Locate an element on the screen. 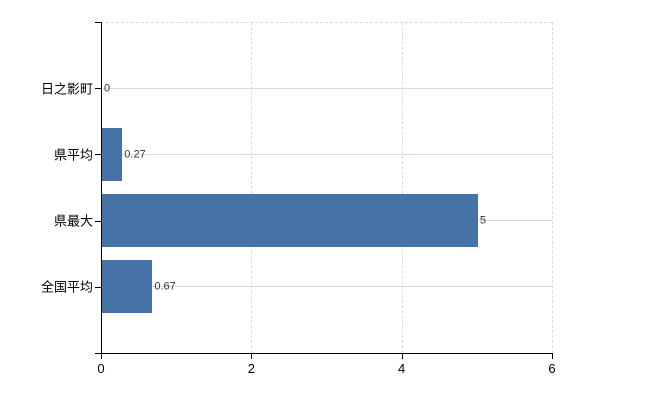  x-tick-label-0: 0 is located at coordinates (101, 368).